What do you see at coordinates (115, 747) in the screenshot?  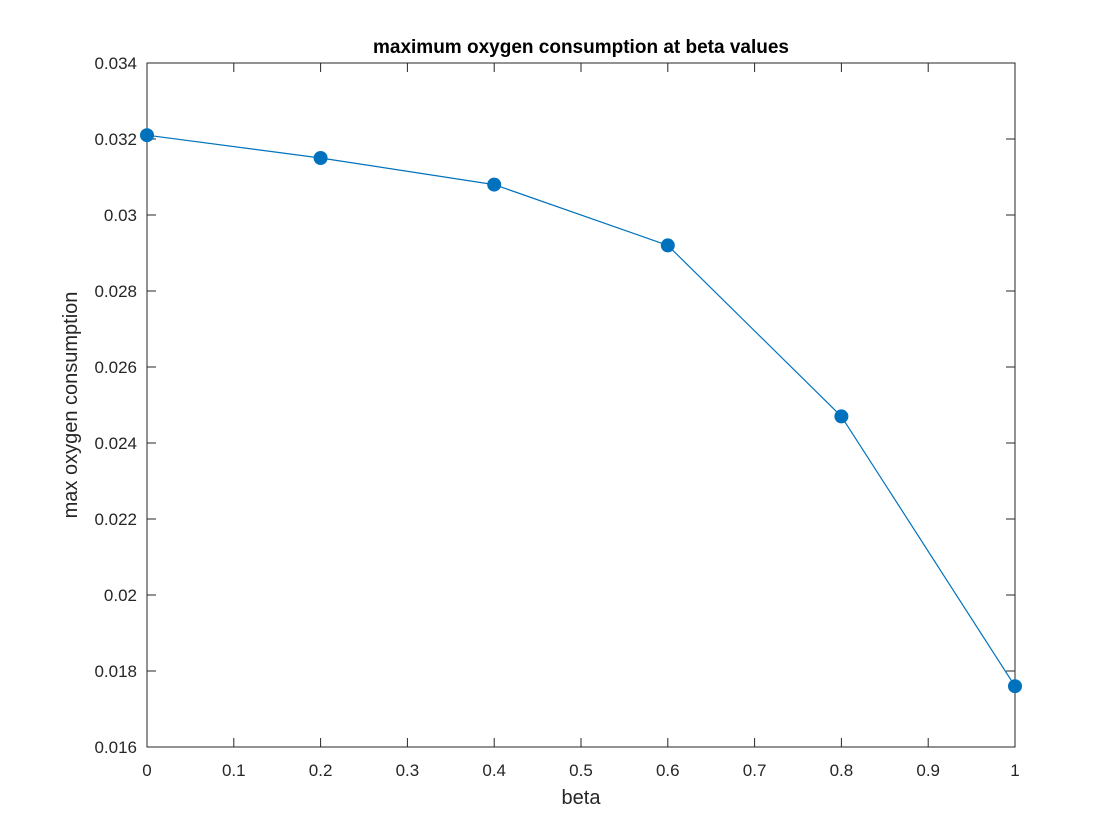 I see `y-tick-label: 0.016` at bounding box center [115, 747].